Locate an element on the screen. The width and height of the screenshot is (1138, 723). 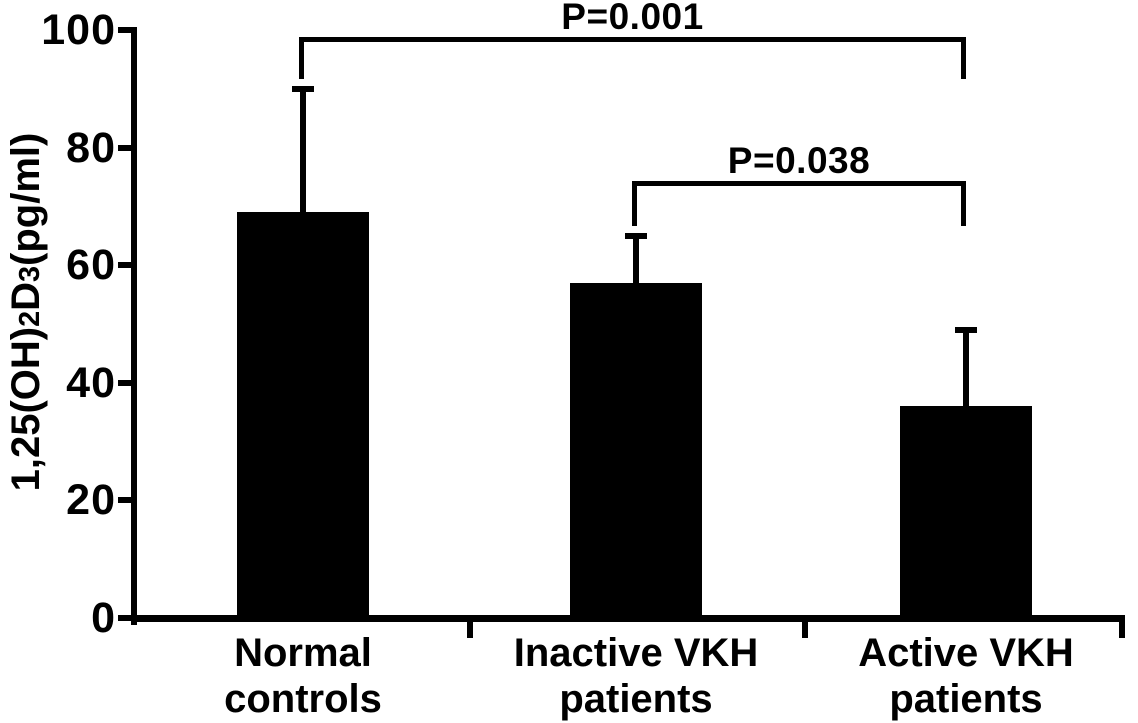
significance-label-1: P=0.038 is located at coordinates (799, 160).